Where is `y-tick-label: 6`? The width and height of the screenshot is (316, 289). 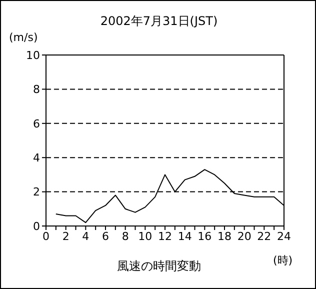
y-tick-label: 6 is located at coordinates (36, 123).